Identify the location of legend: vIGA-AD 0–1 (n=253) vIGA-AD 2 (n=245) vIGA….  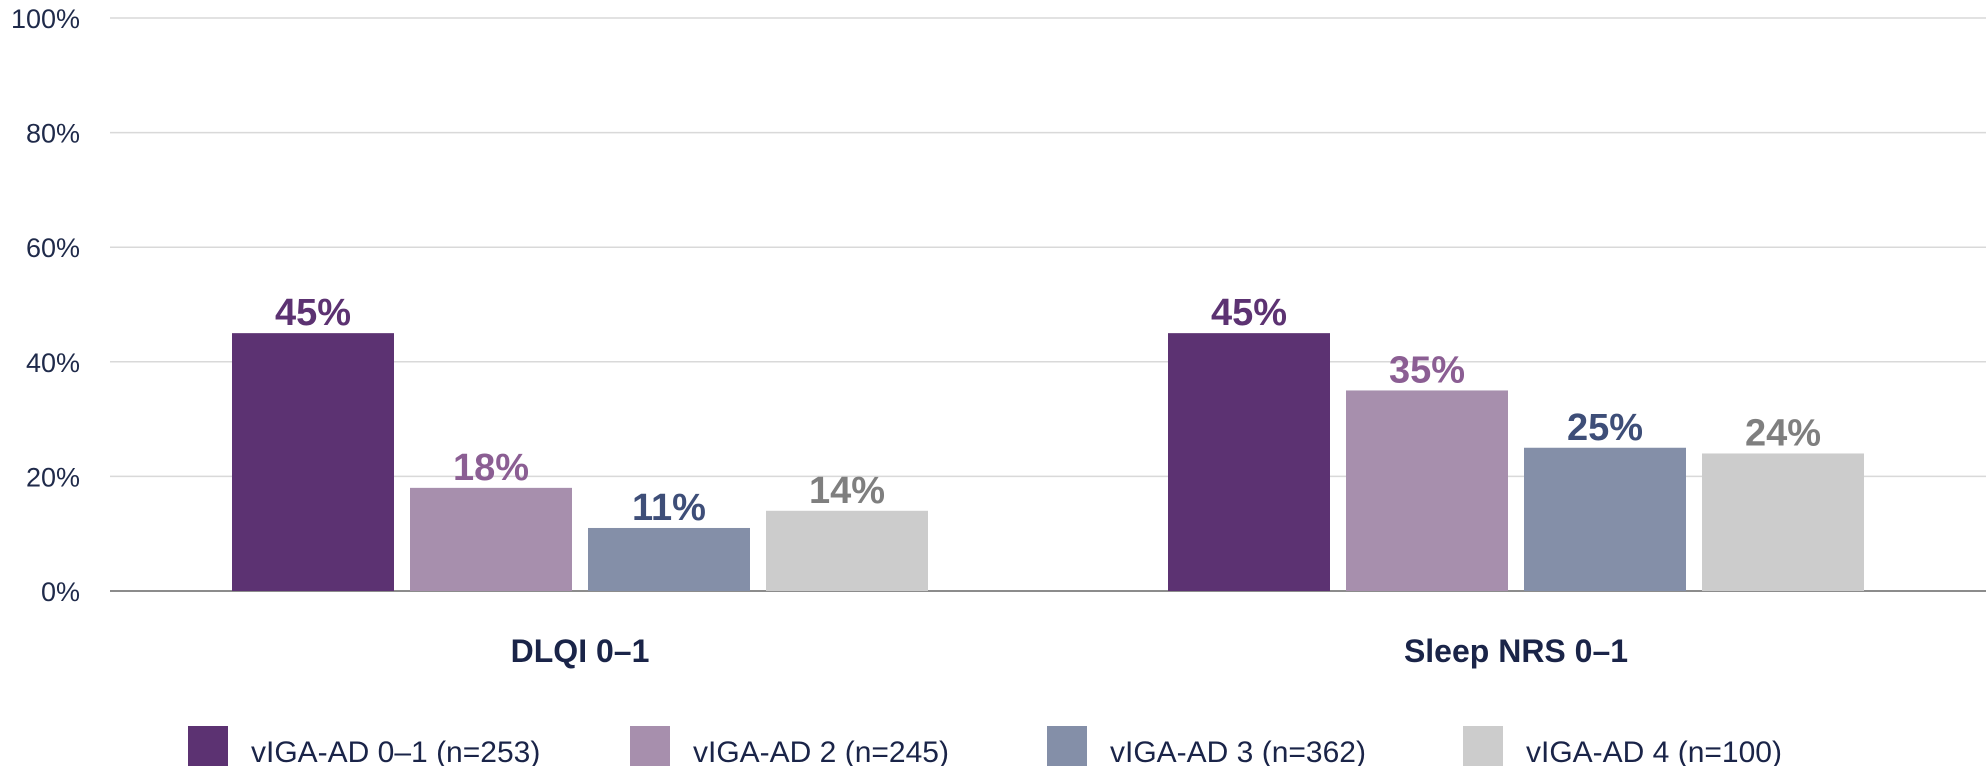
(985, 746).